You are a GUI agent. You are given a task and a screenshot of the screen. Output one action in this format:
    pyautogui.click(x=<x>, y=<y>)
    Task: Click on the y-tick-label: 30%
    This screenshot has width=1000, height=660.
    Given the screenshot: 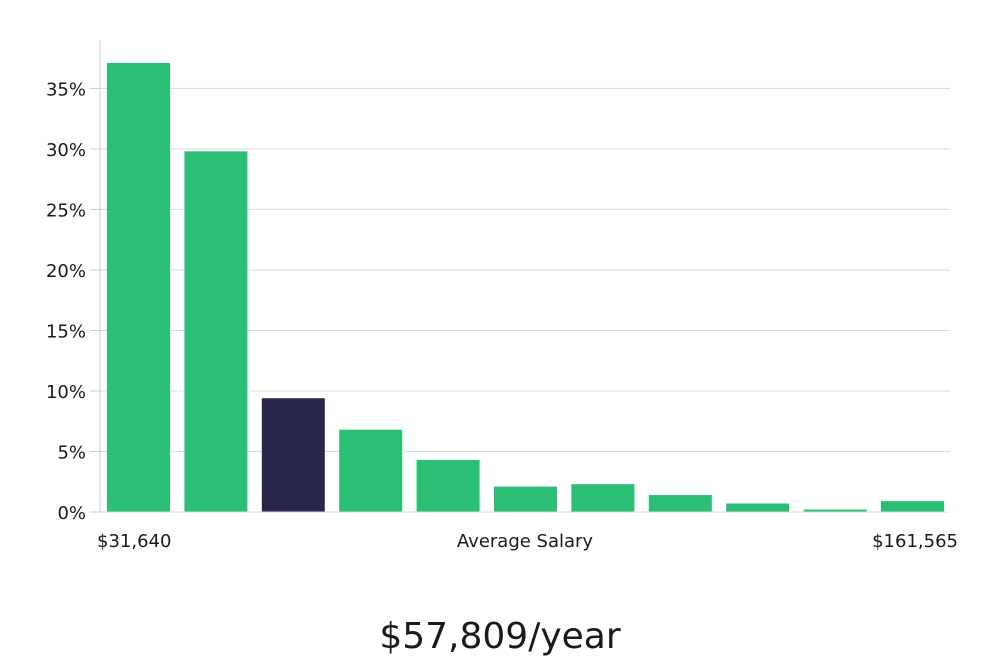 What is the action you would take?
    pyautogui.click(x=66, y=150)
    